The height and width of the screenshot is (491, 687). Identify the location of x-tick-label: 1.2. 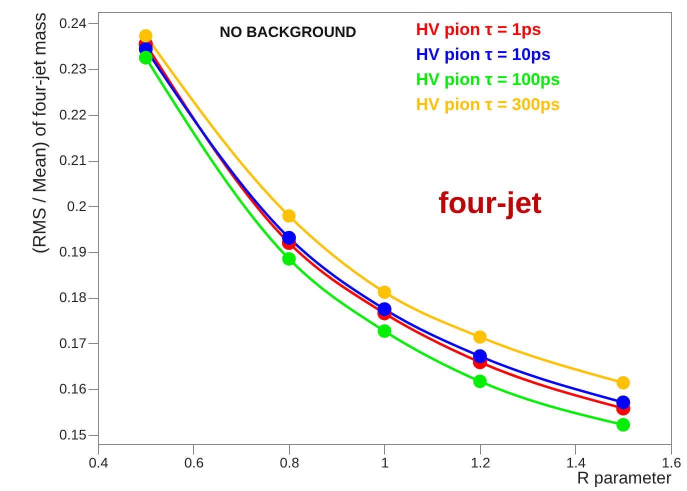
(480, 462).